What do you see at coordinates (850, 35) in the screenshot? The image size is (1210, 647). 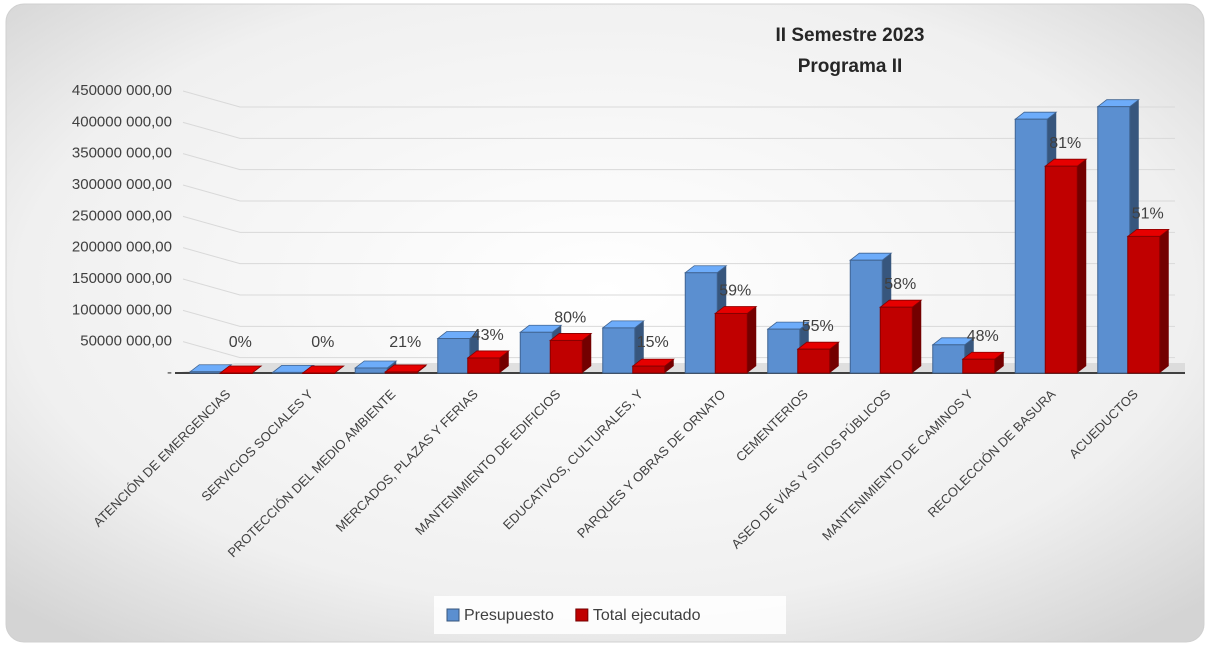 I see `chart-title: II Semestre 2023` at bounding box center [850, 35].